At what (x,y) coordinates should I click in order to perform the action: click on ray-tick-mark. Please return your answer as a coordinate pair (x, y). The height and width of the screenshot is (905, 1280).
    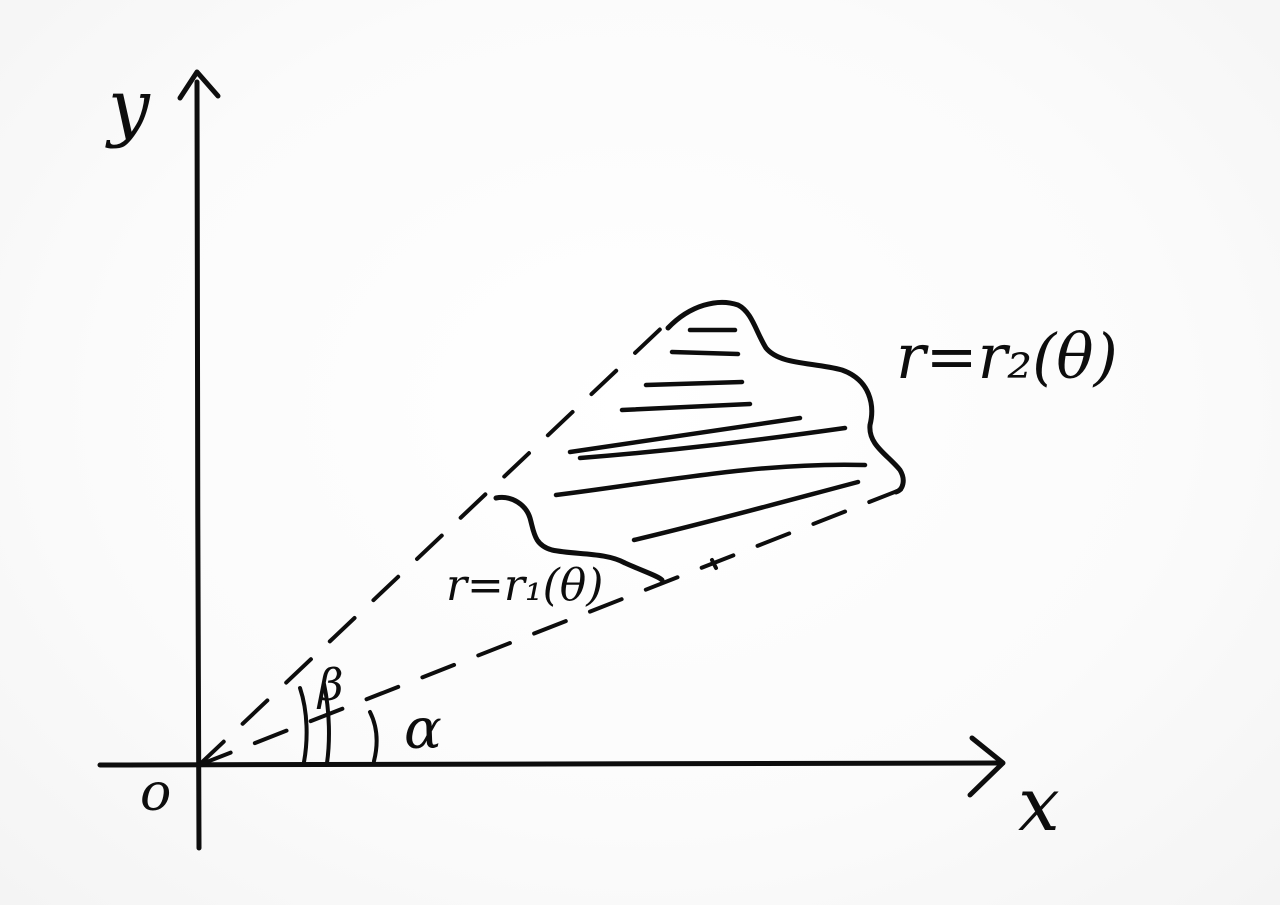
    Looking at the image, I should click on (714, 564).